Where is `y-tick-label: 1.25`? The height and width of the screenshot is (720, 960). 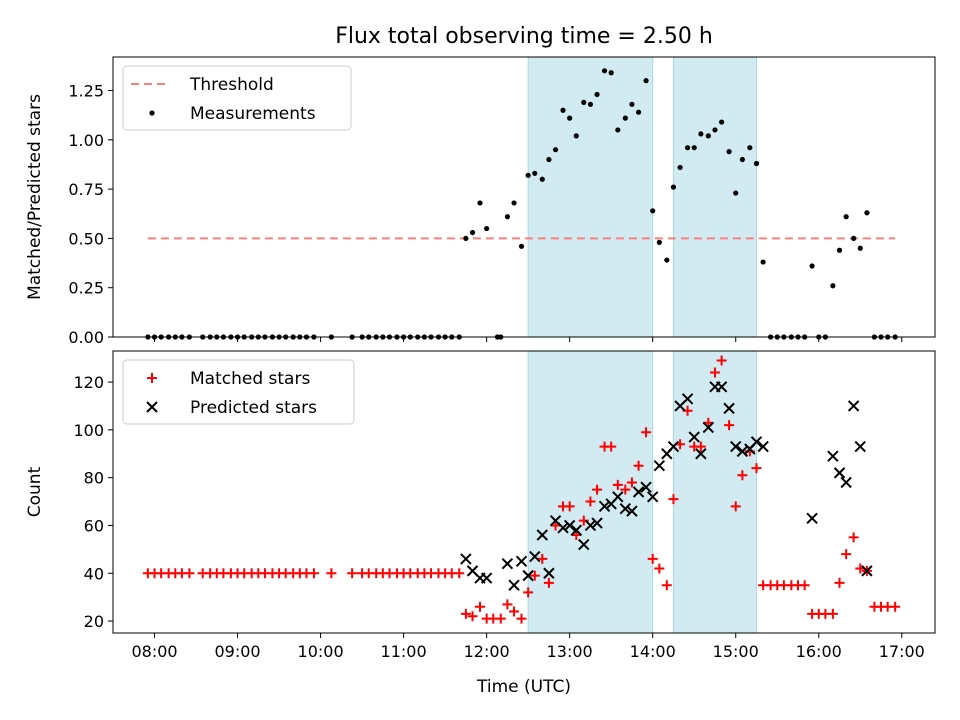
y-tick-label: 1.25 is located at coordinates (86, 91).